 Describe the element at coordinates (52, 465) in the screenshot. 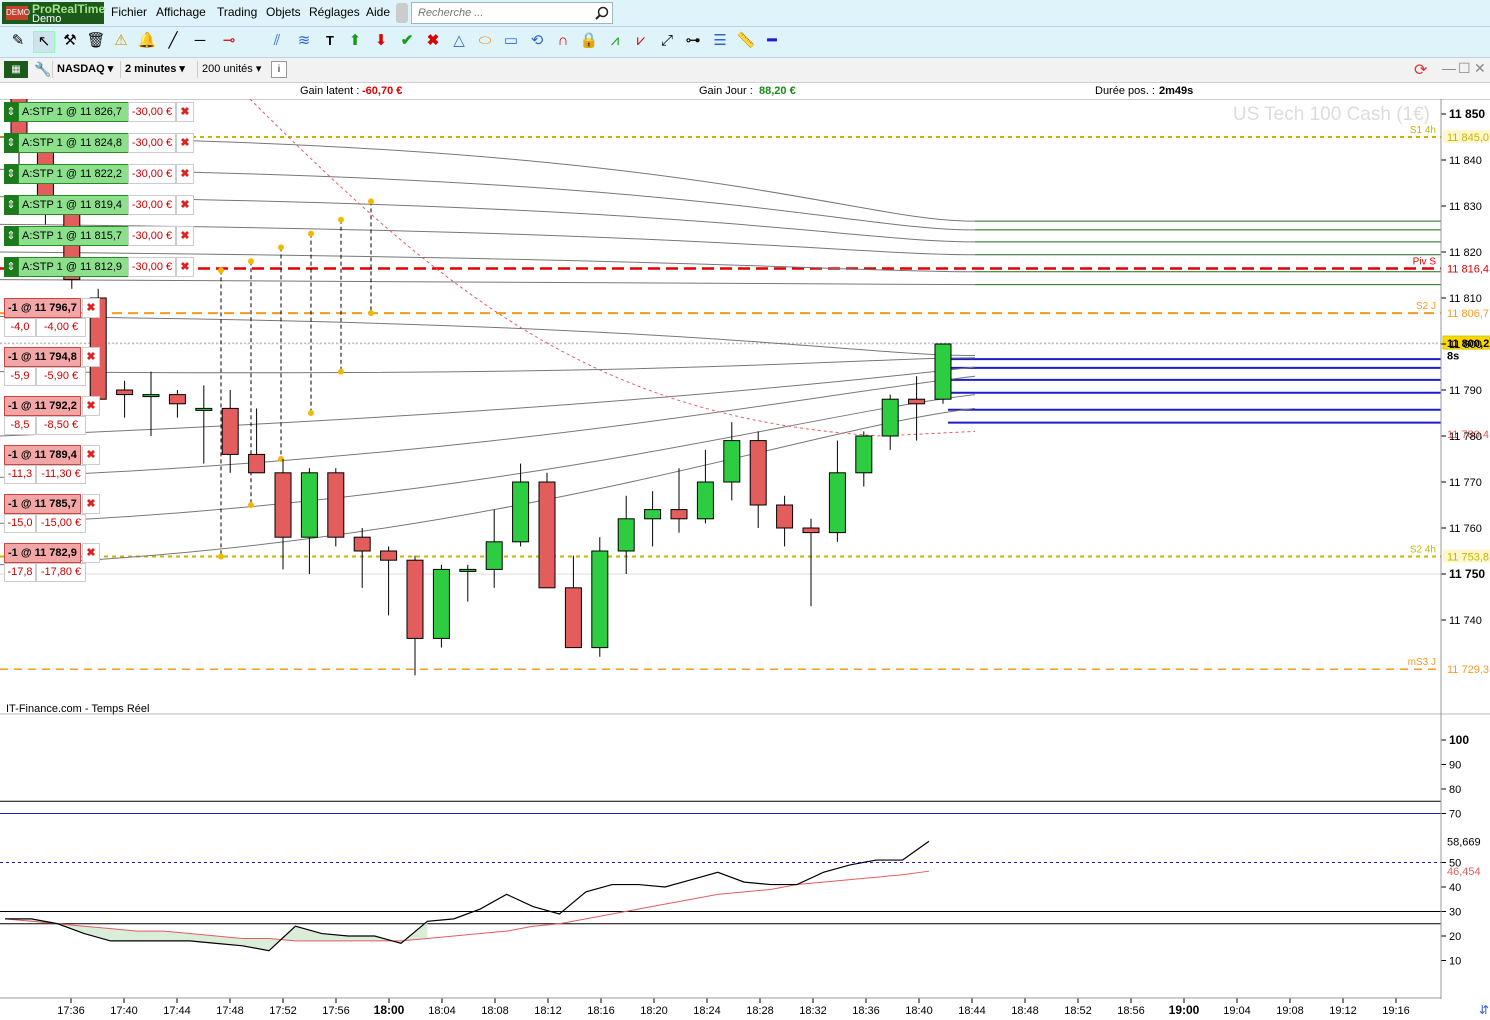

I see `open-position: -1 @ 11 789,4 ✖ -11,3 -11,30 €` at that location.